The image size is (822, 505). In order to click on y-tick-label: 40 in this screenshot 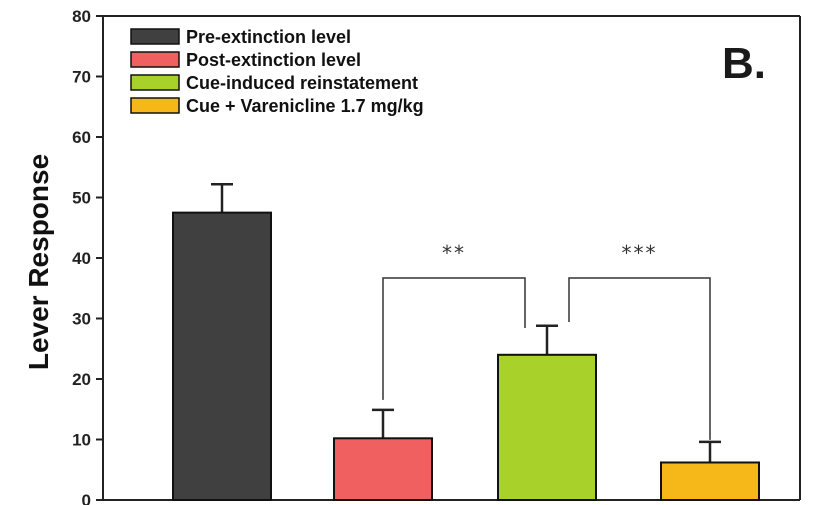, I will do `click(81, 258)`.